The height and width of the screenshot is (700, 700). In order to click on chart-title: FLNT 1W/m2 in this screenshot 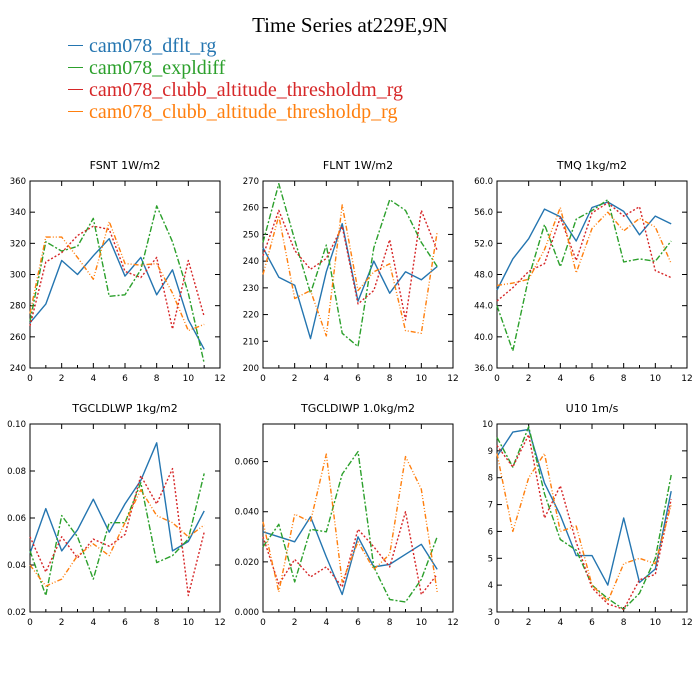, I will do `click(358, 165)`.